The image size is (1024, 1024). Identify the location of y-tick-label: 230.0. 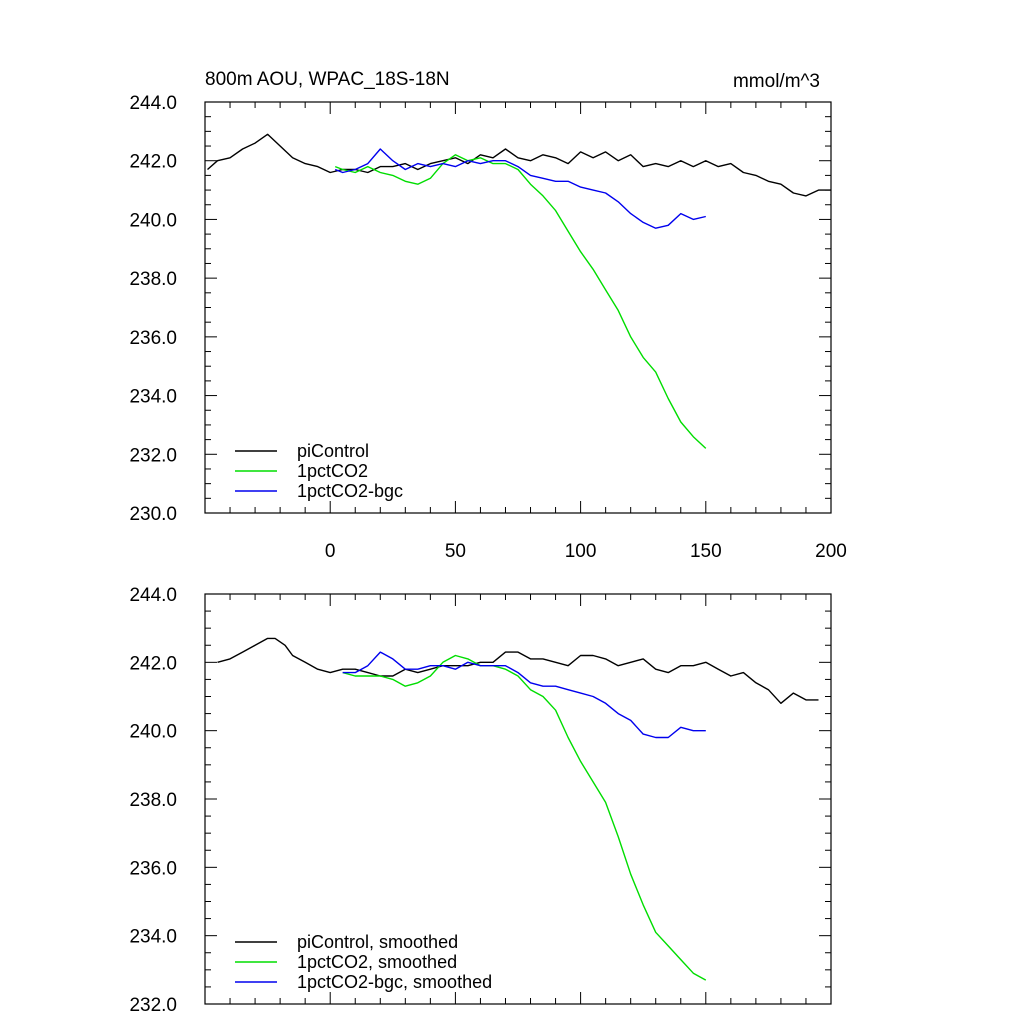
(153, 514).